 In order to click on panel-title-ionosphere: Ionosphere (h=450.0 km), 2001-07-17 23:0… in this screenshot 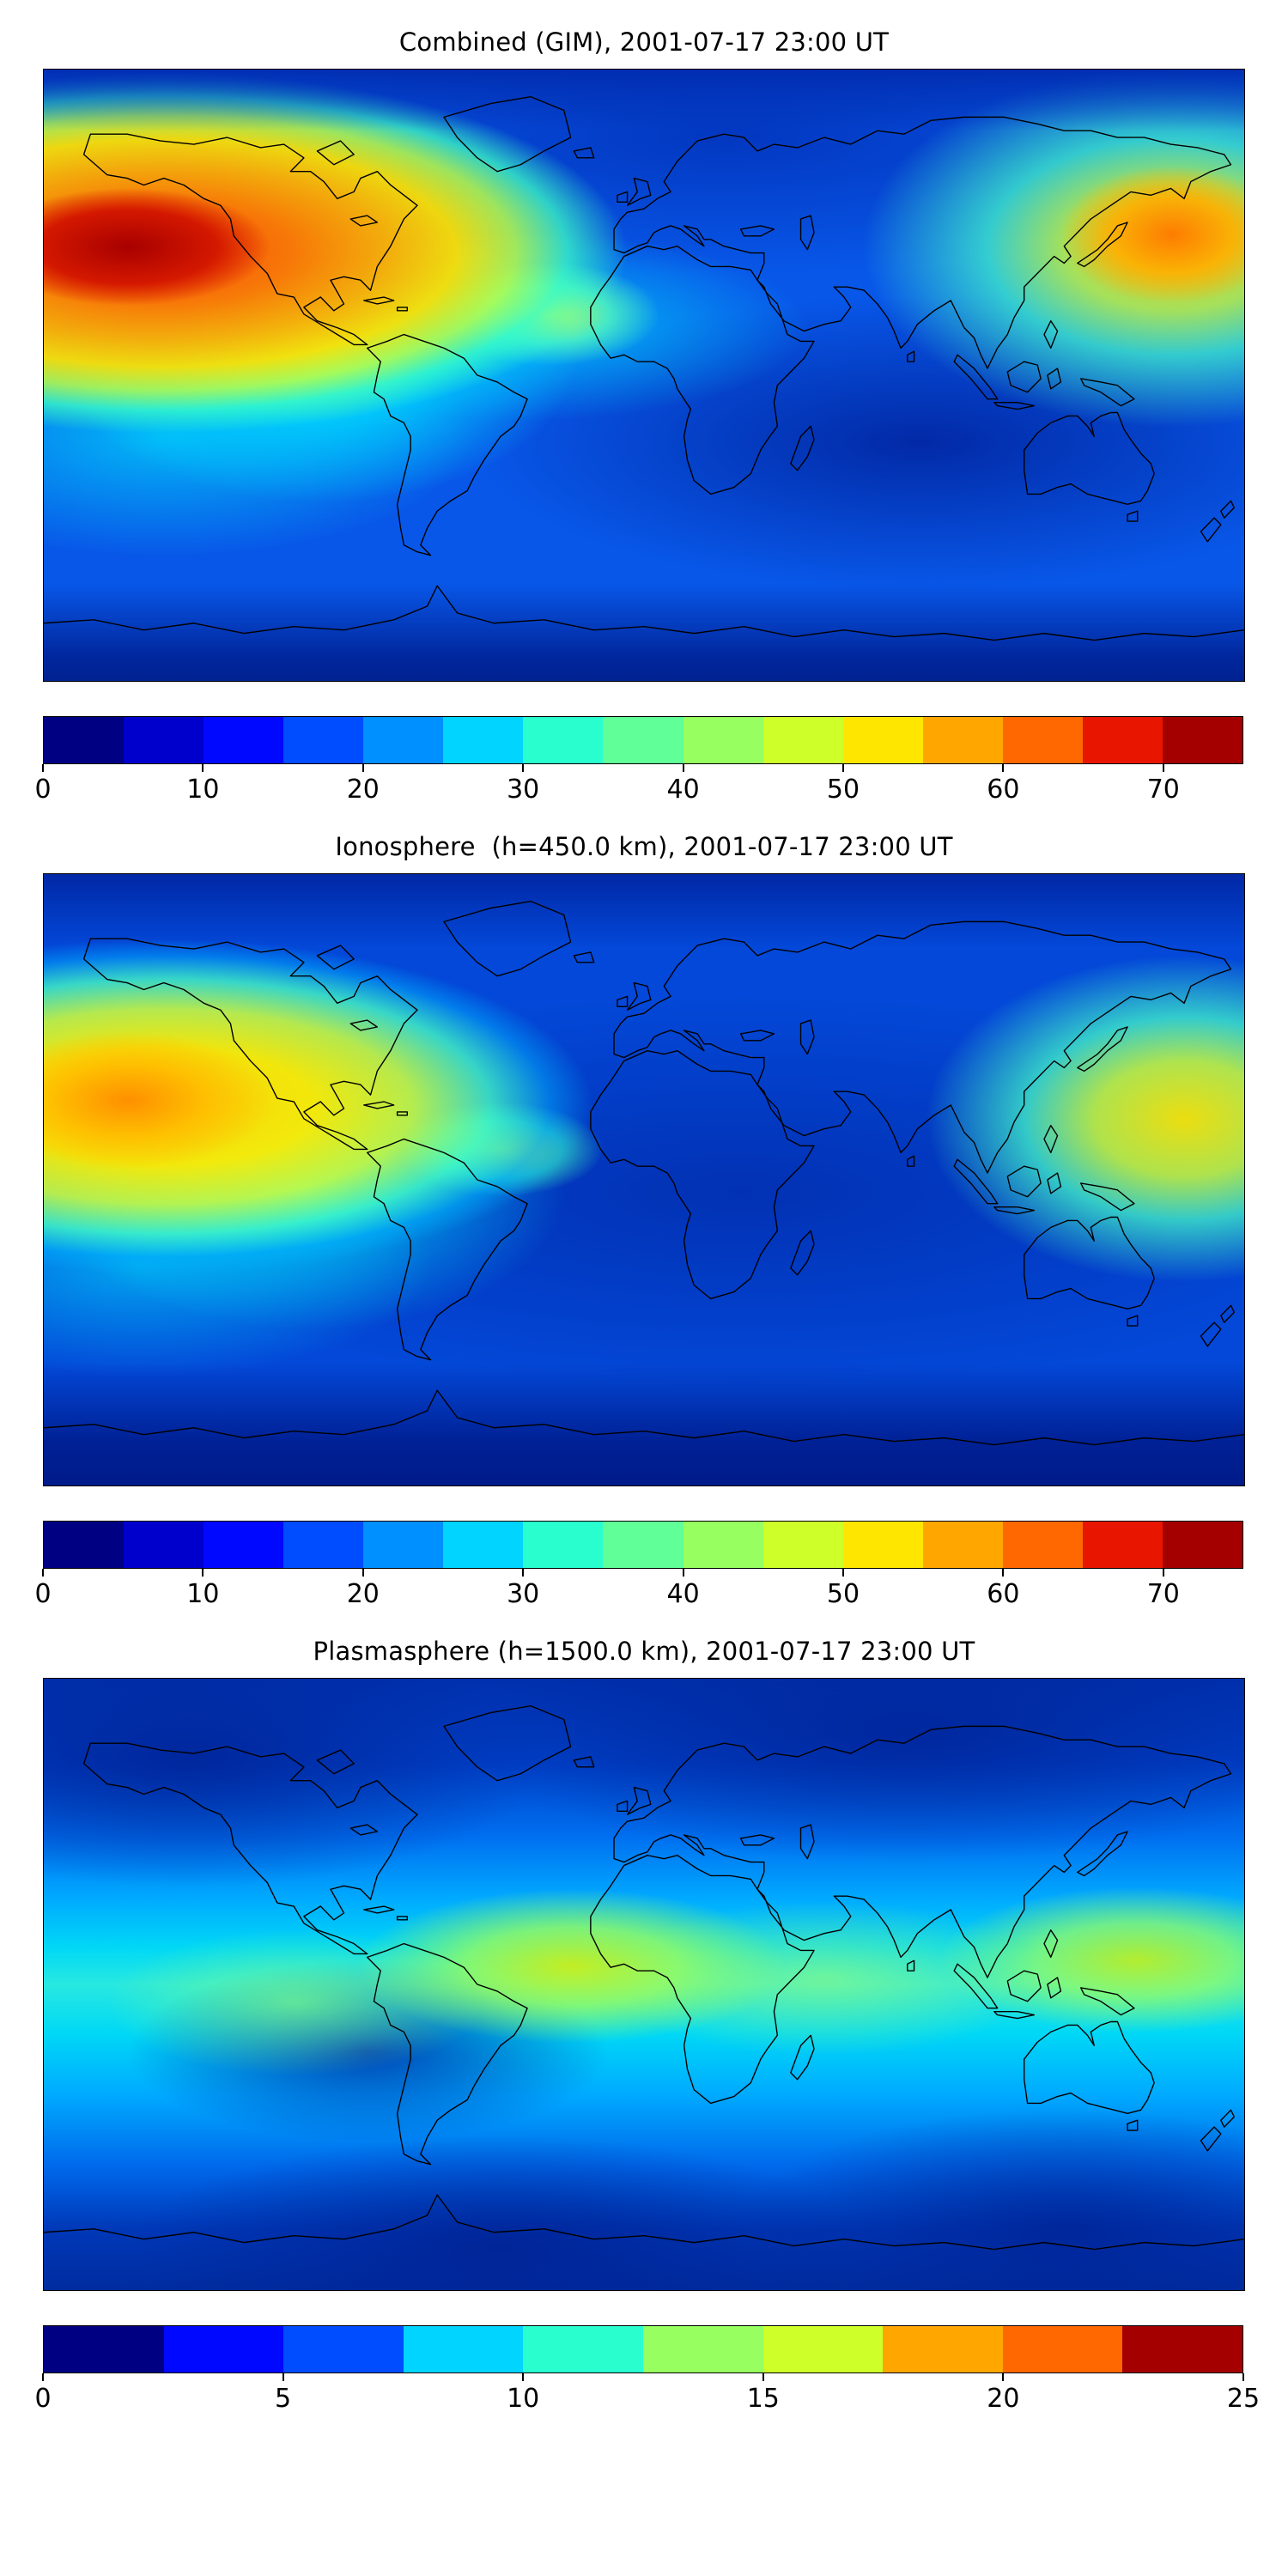, I will do `click(644, 846)`.